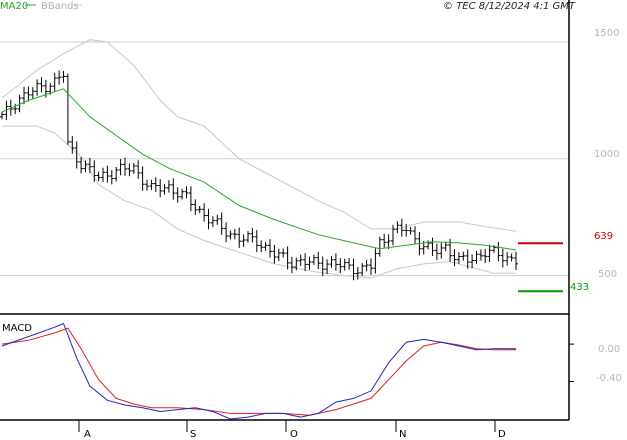 This screenshot has height=440, width=627. I want to click on x-label-oct: O, so click(294, 434).